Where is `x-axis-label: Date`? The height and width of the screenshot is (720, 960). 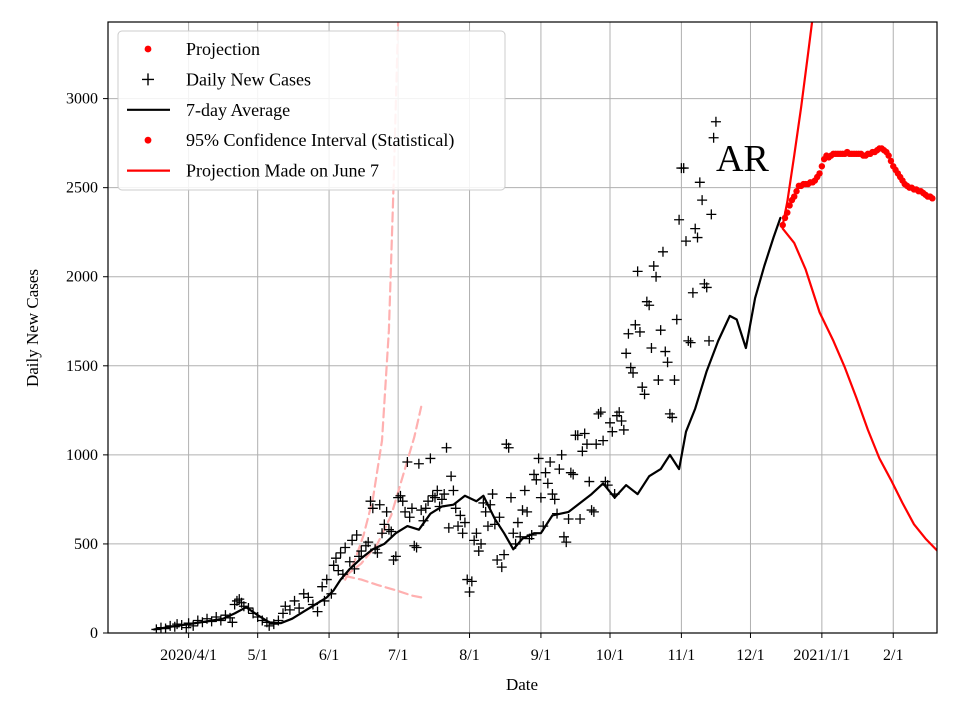
x-axis-label: Date is located at coordinates (522, 684).